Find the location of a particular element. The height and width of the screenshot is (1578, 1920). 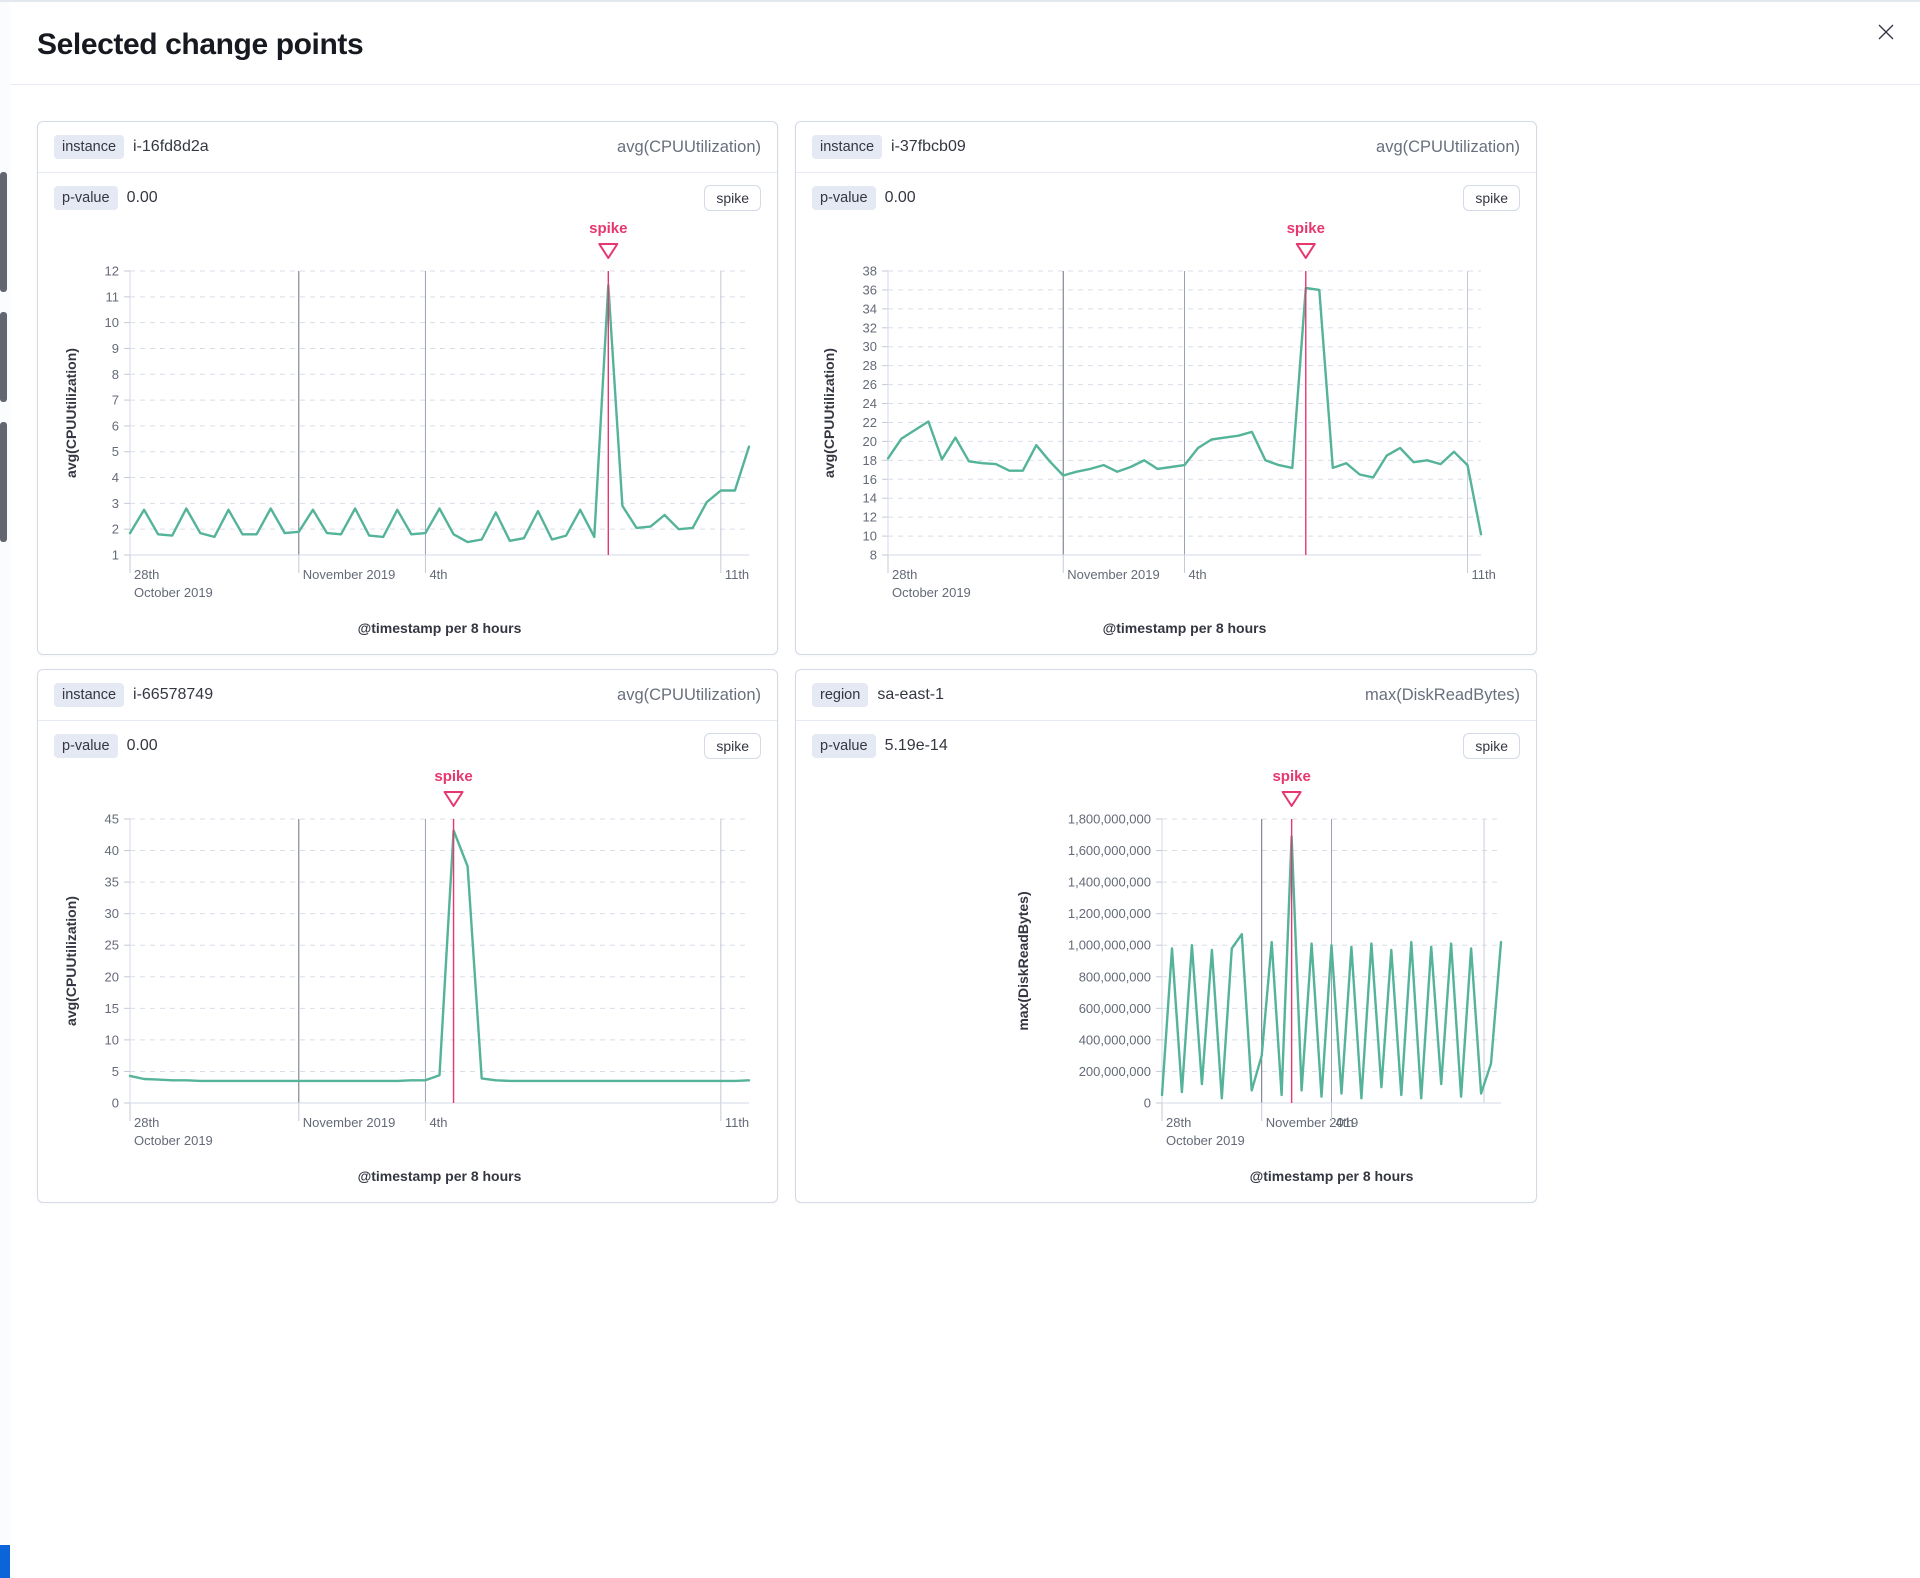

field-value: i-66578749 is located at coordinates (173, 694).